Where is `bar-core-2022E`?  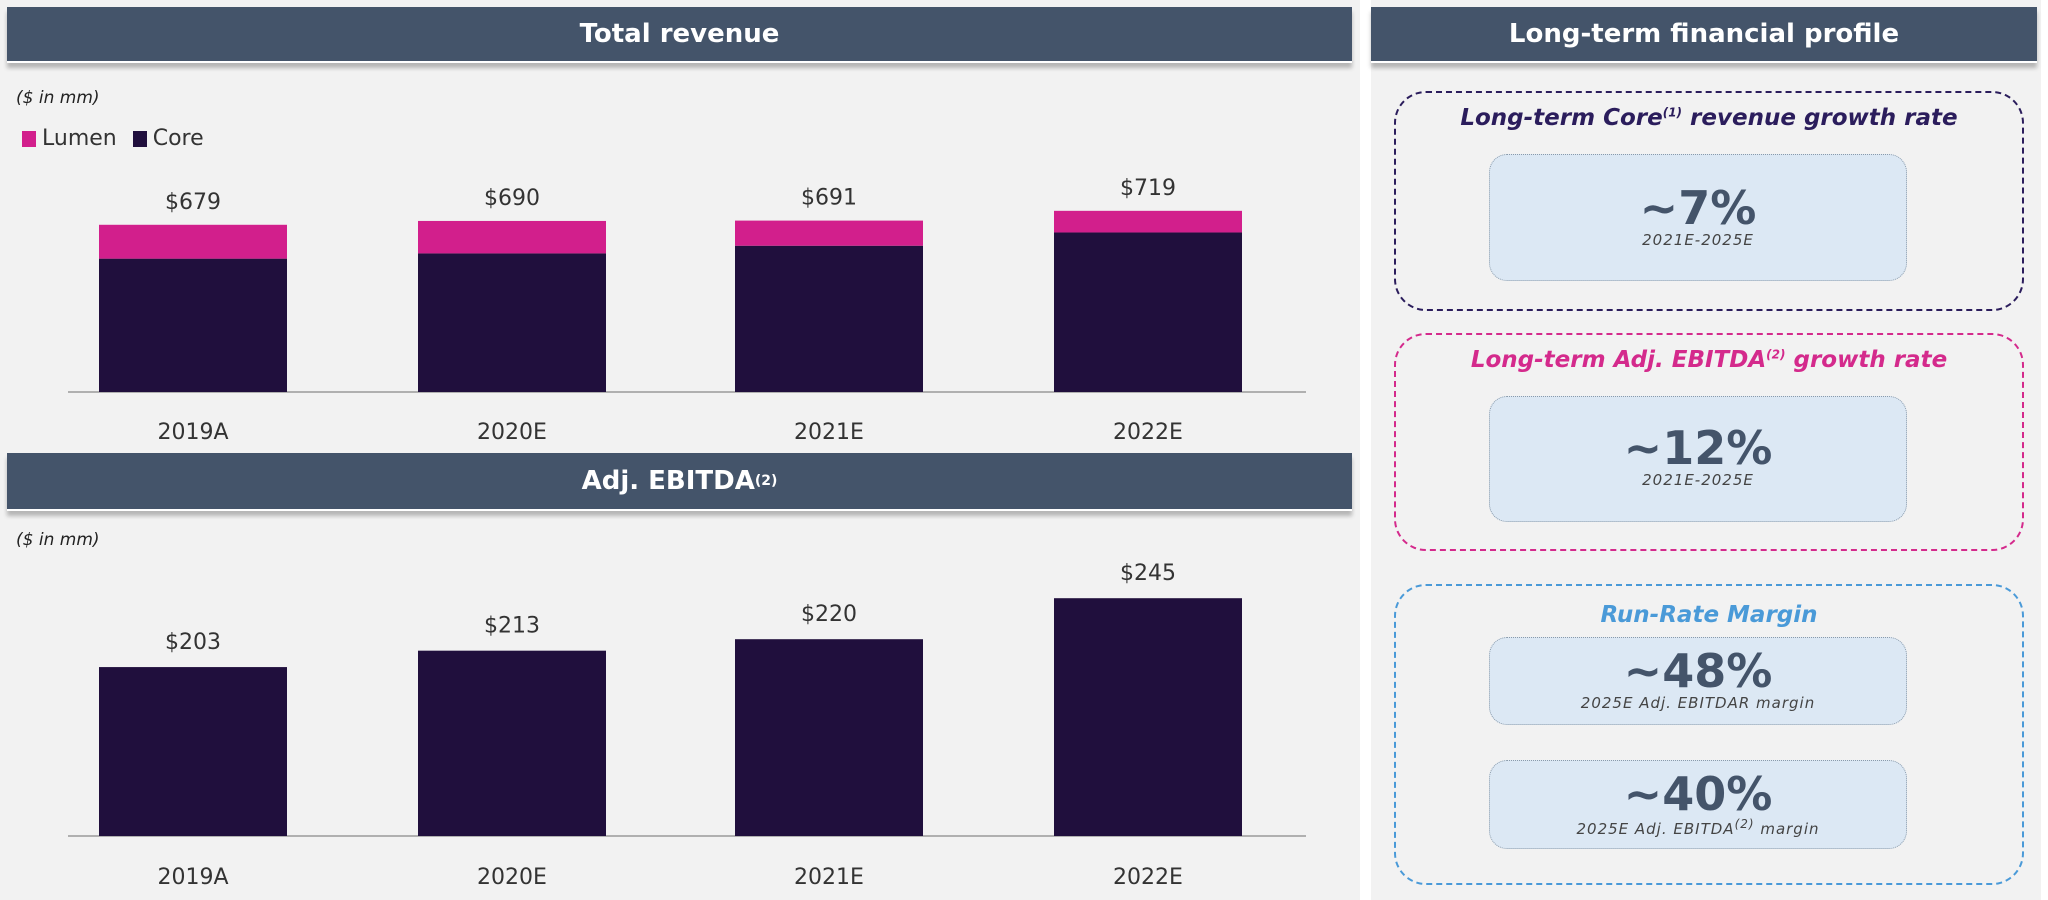
bar-core-2022E is located at coordinates (1148, 312).